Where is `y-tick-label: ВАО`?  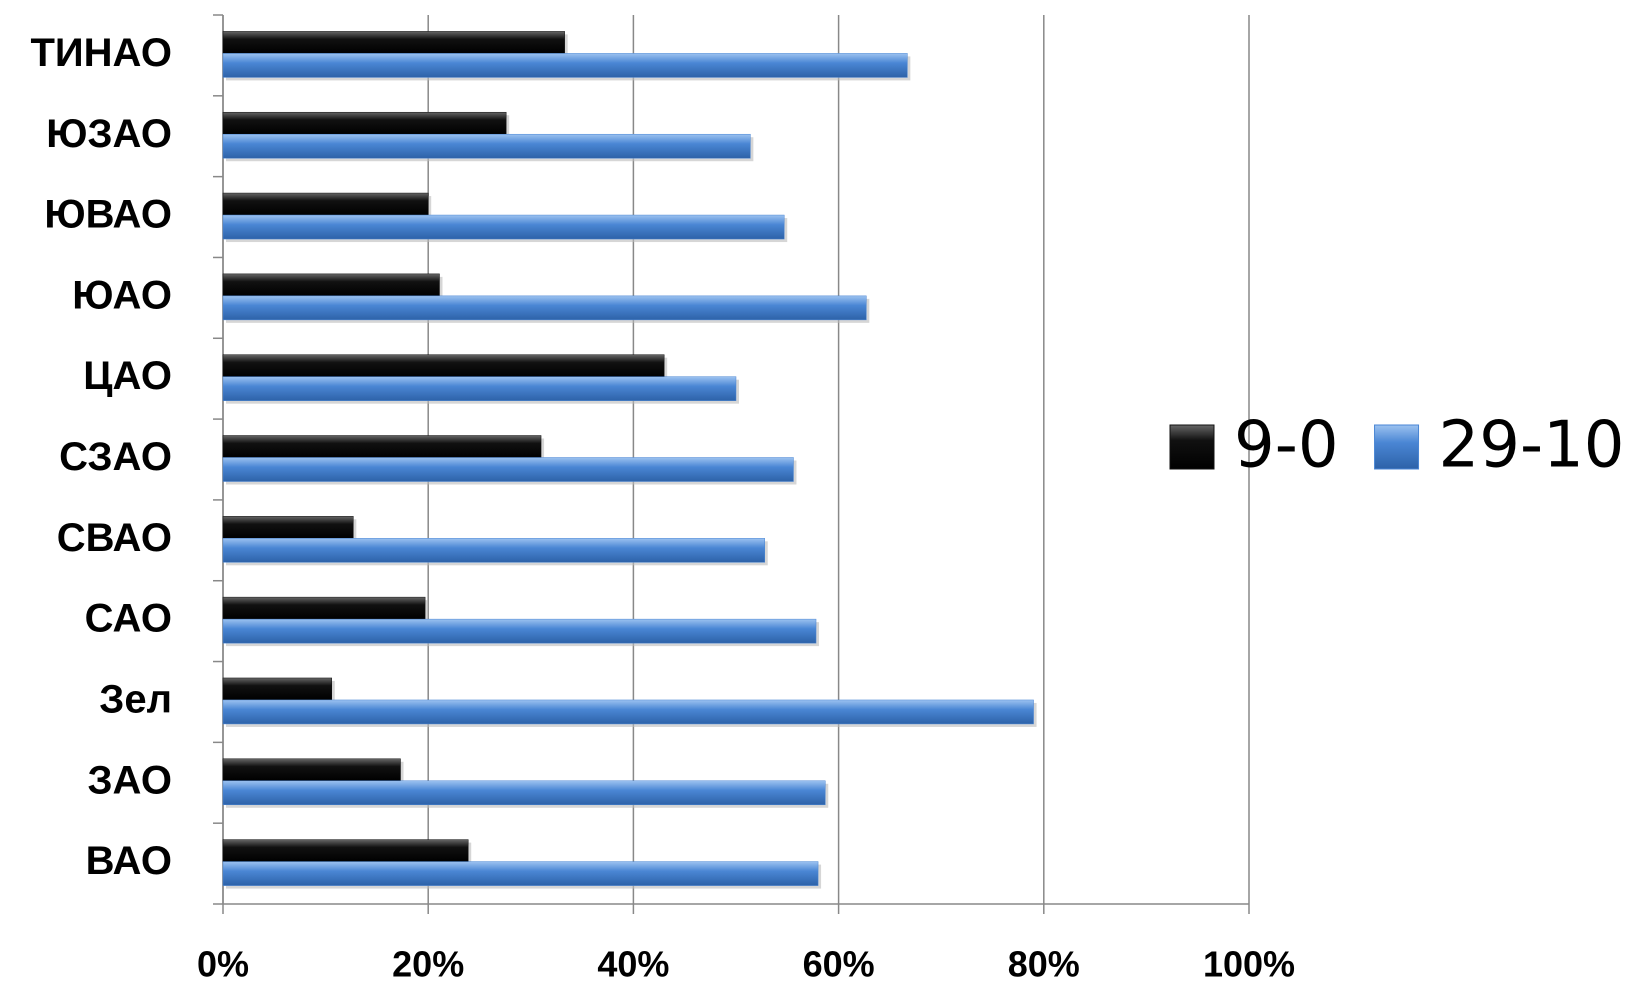 y-tick-label: ВАО is located at coordinates (129, 861).